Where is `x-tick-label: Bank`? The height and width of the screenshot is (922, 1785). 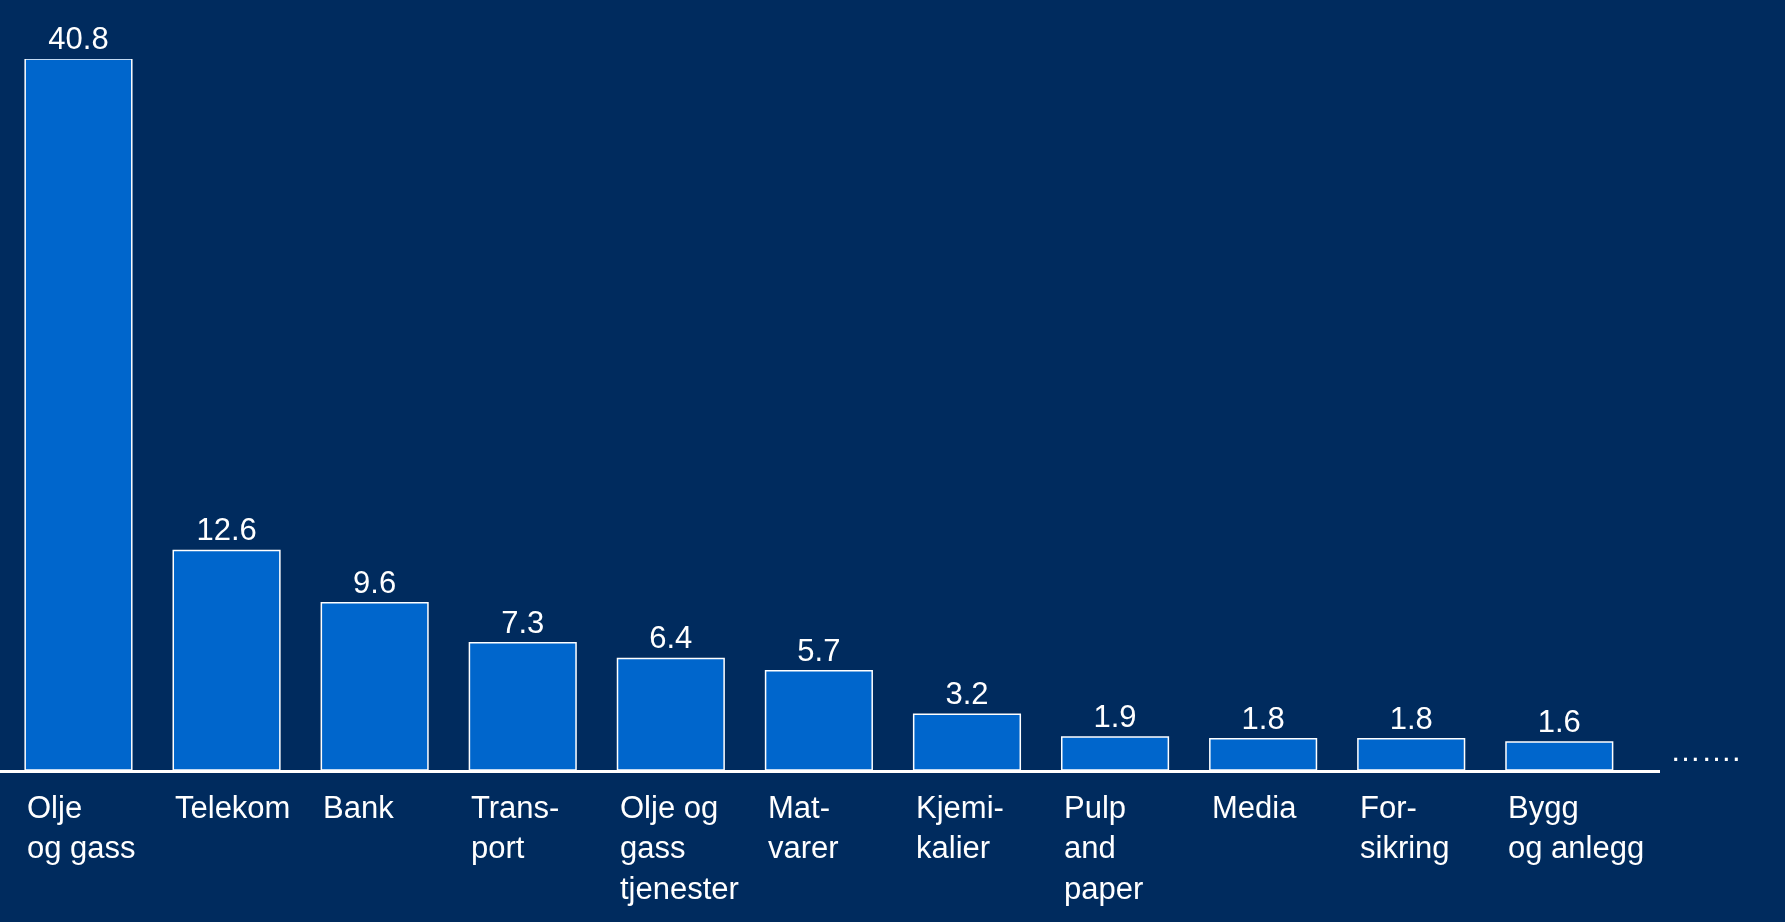
x-tick-label: Bank is located at coordinates (359, 807).